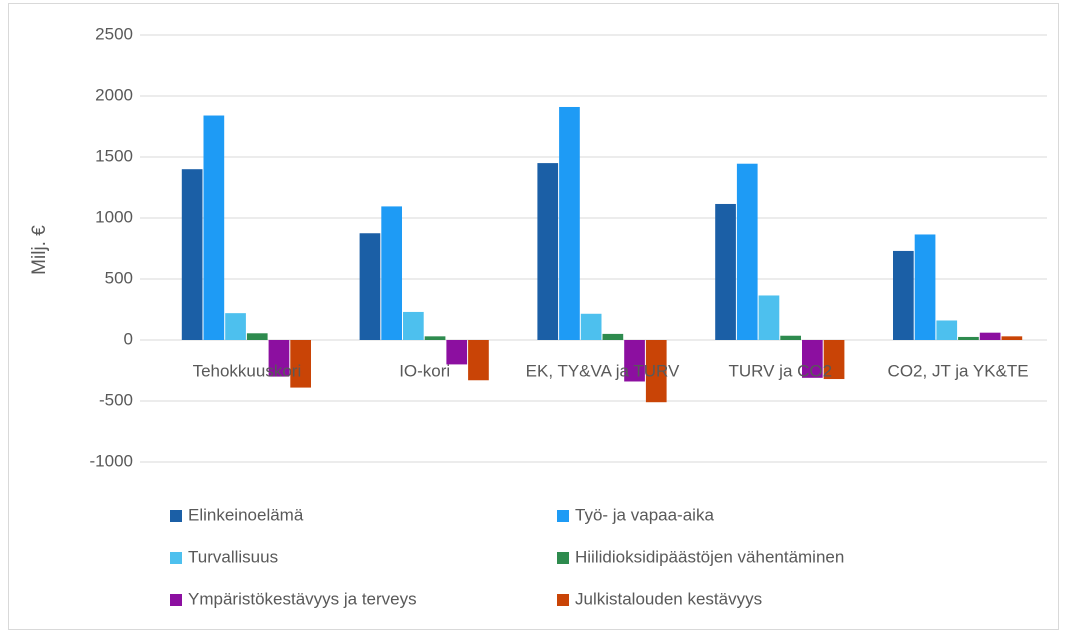  What do you see at coordinates (780, 370) in the screenshot?
I see `x-tick-label: TURV ja CO2` at bounding box center [780, 370].